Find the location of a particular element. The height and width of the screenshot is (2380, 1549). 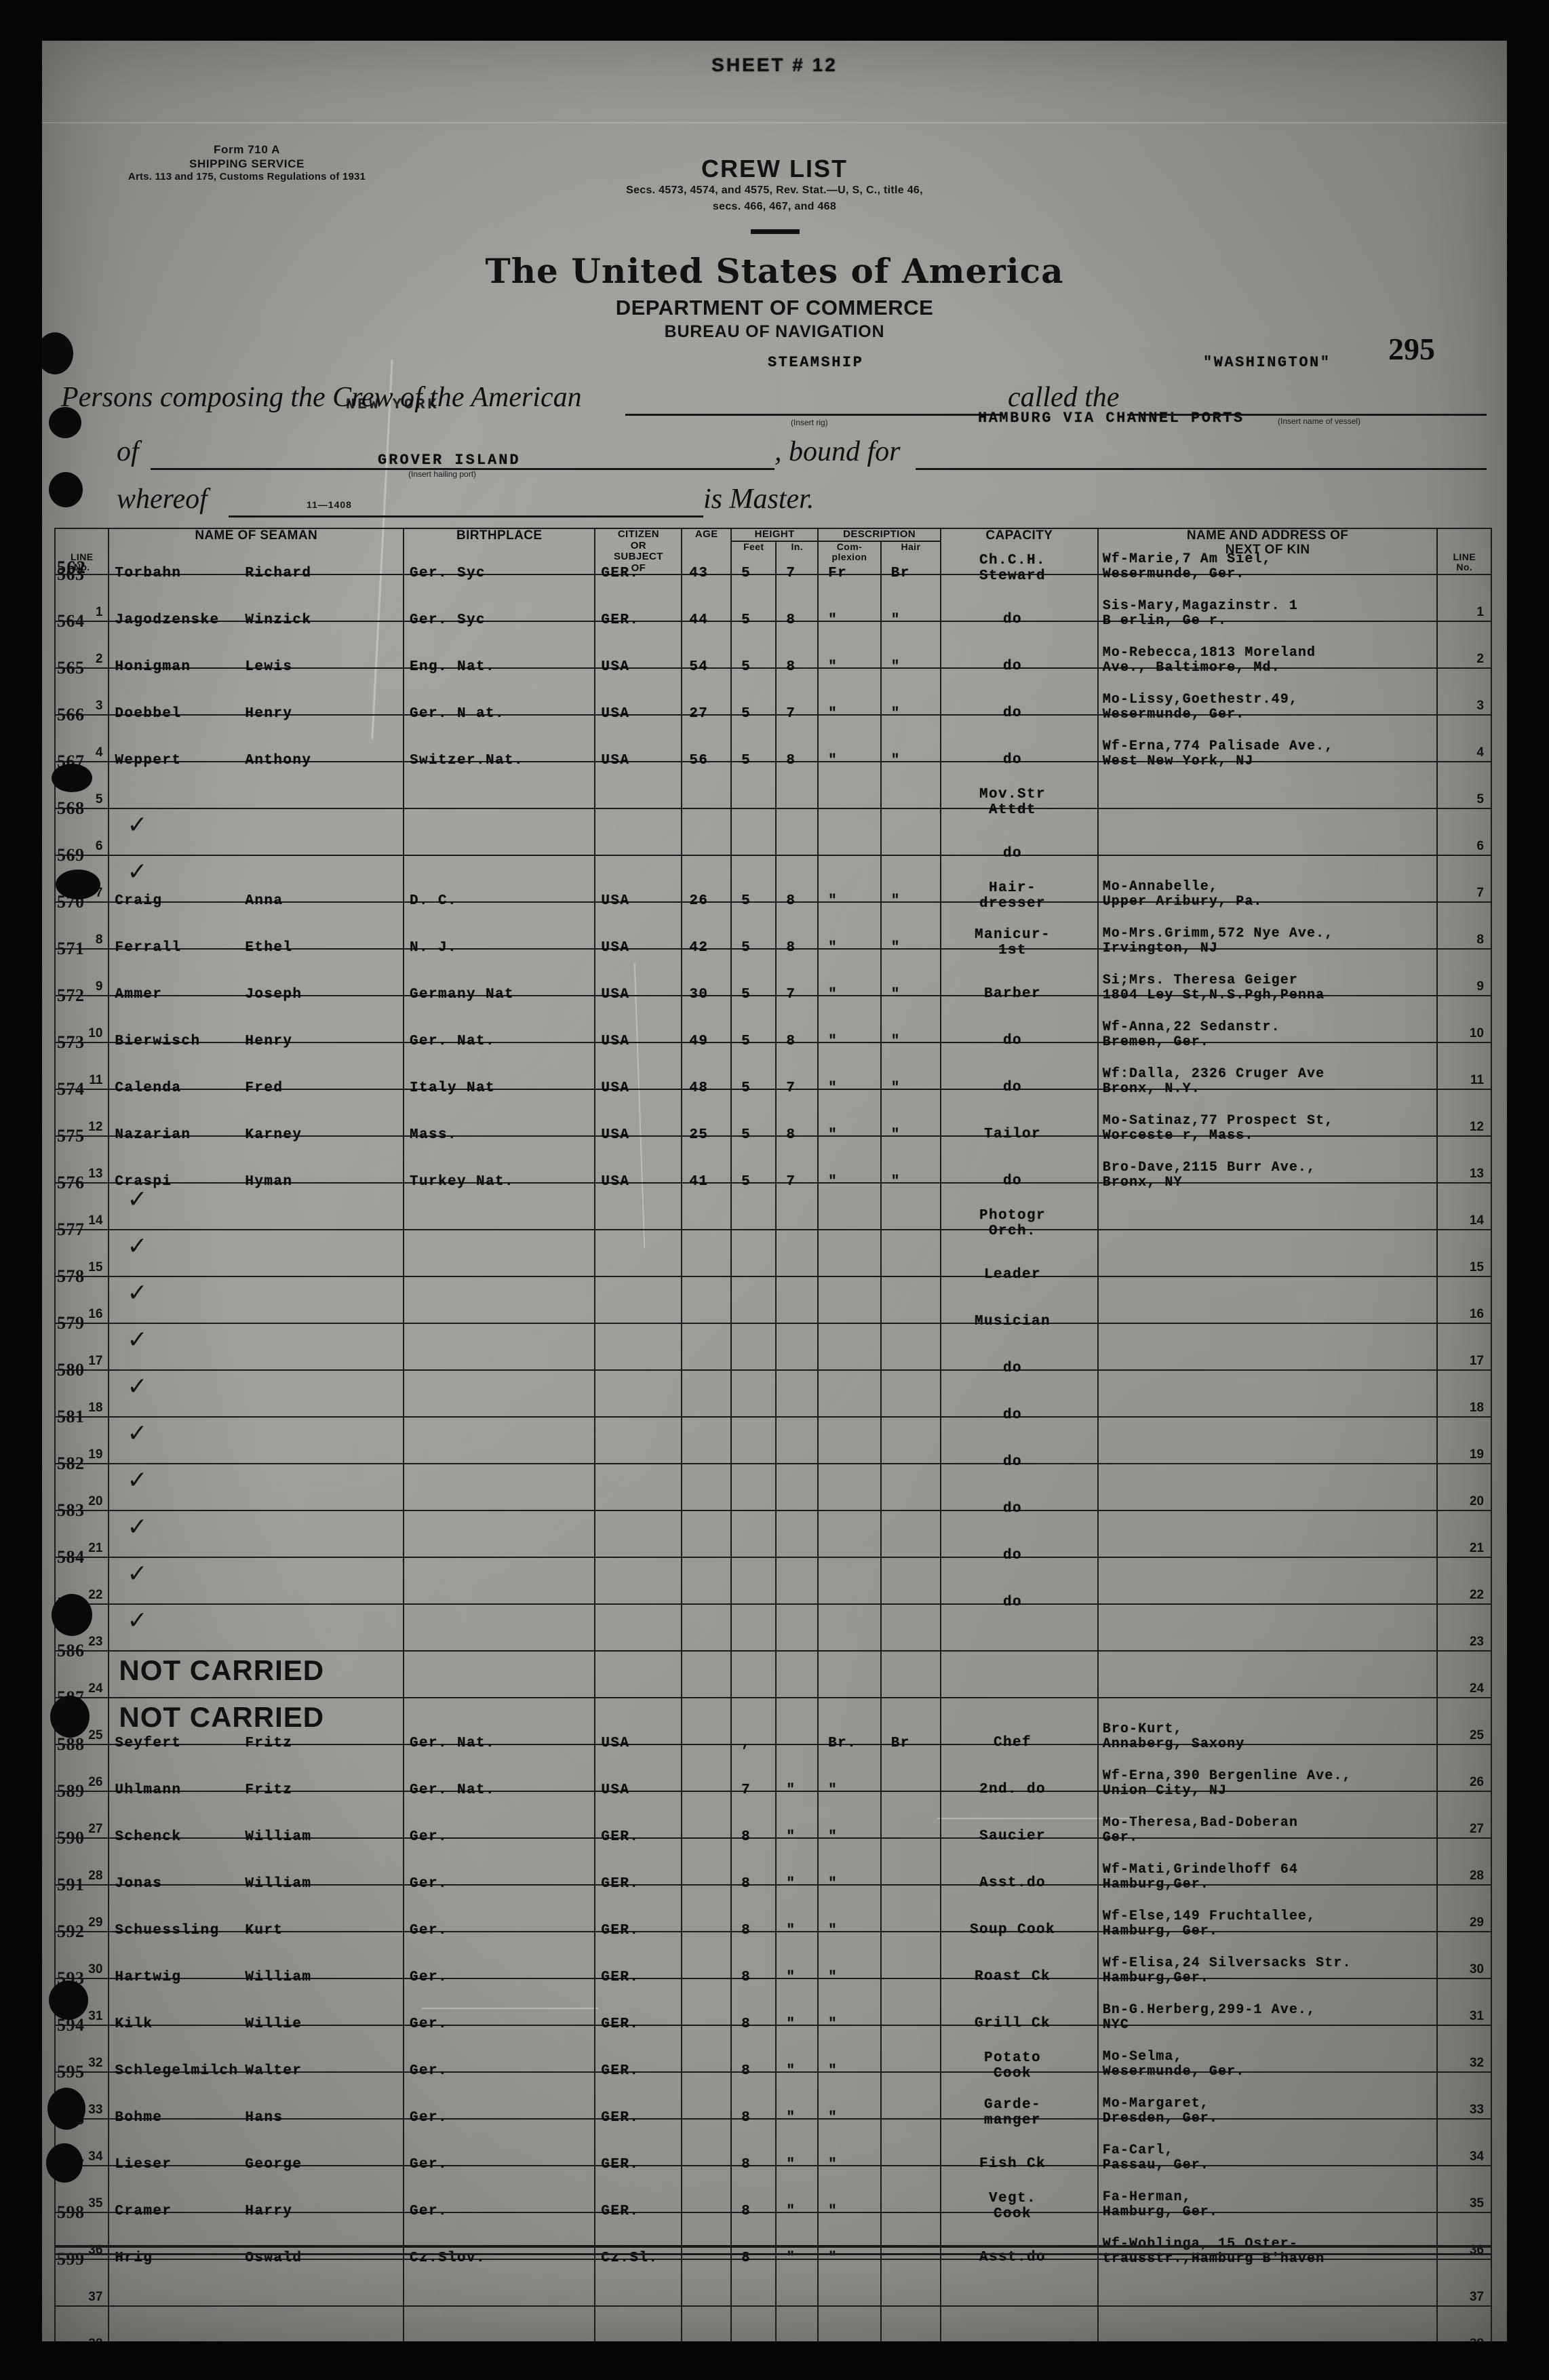

cell-capacity: Mov.Str Attdt is located at coordinates (1019, 821).